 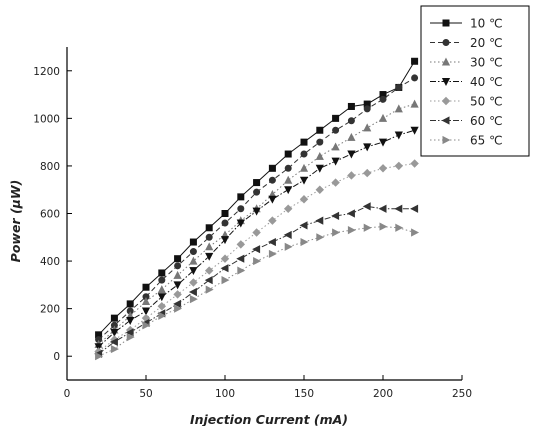 What do you see at coordinates (466, 121) in the screenshot?
I see `legend-item: 60 ℃` at bounding box center [466, 121].